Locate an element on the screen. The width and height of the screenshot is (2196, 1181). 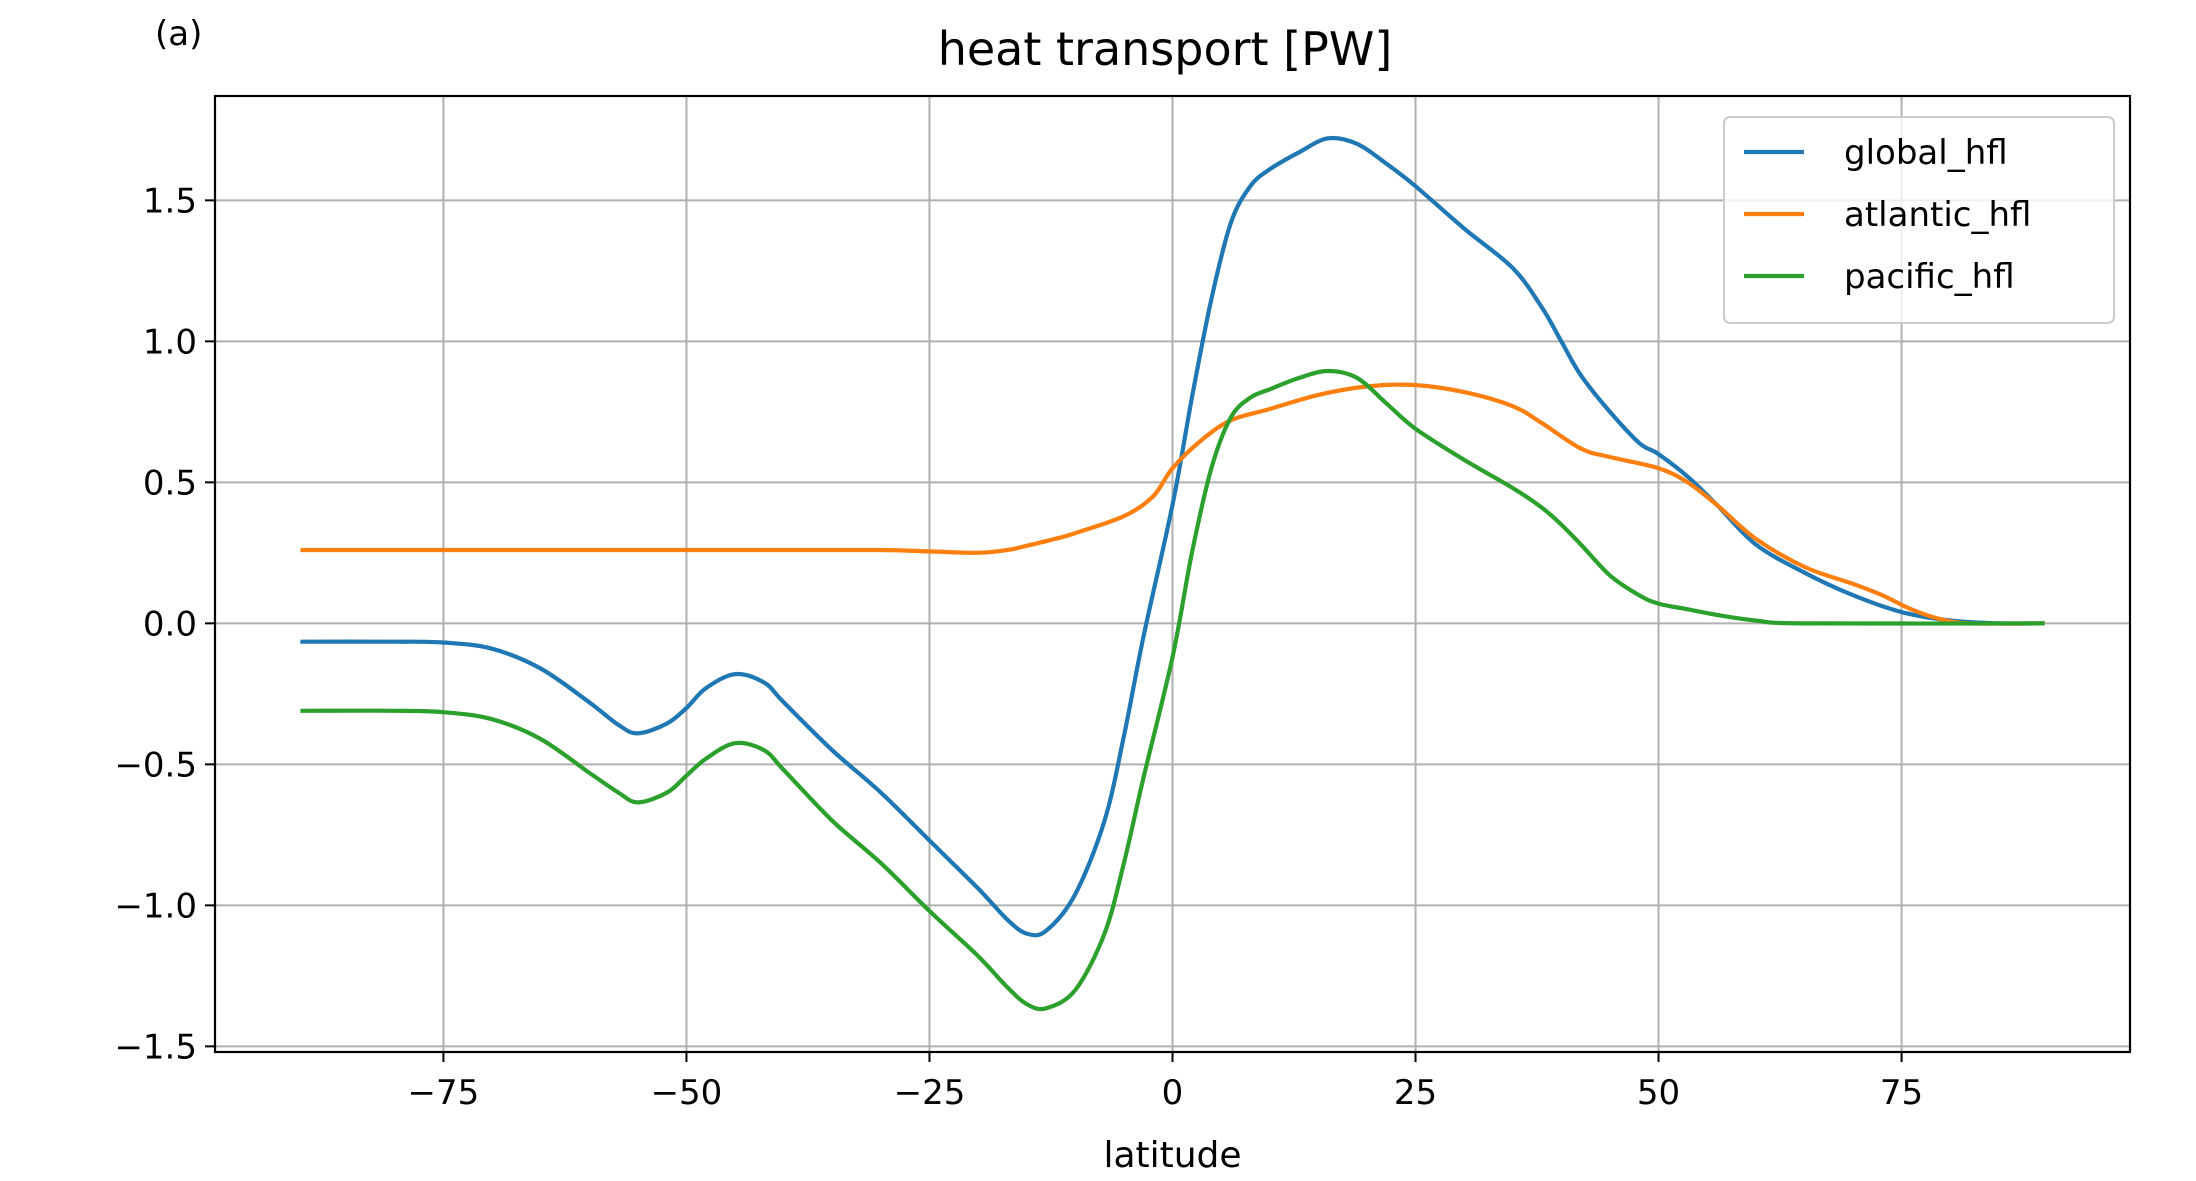
y-tick-label: 0.0 is located at coordinates (170, 624).